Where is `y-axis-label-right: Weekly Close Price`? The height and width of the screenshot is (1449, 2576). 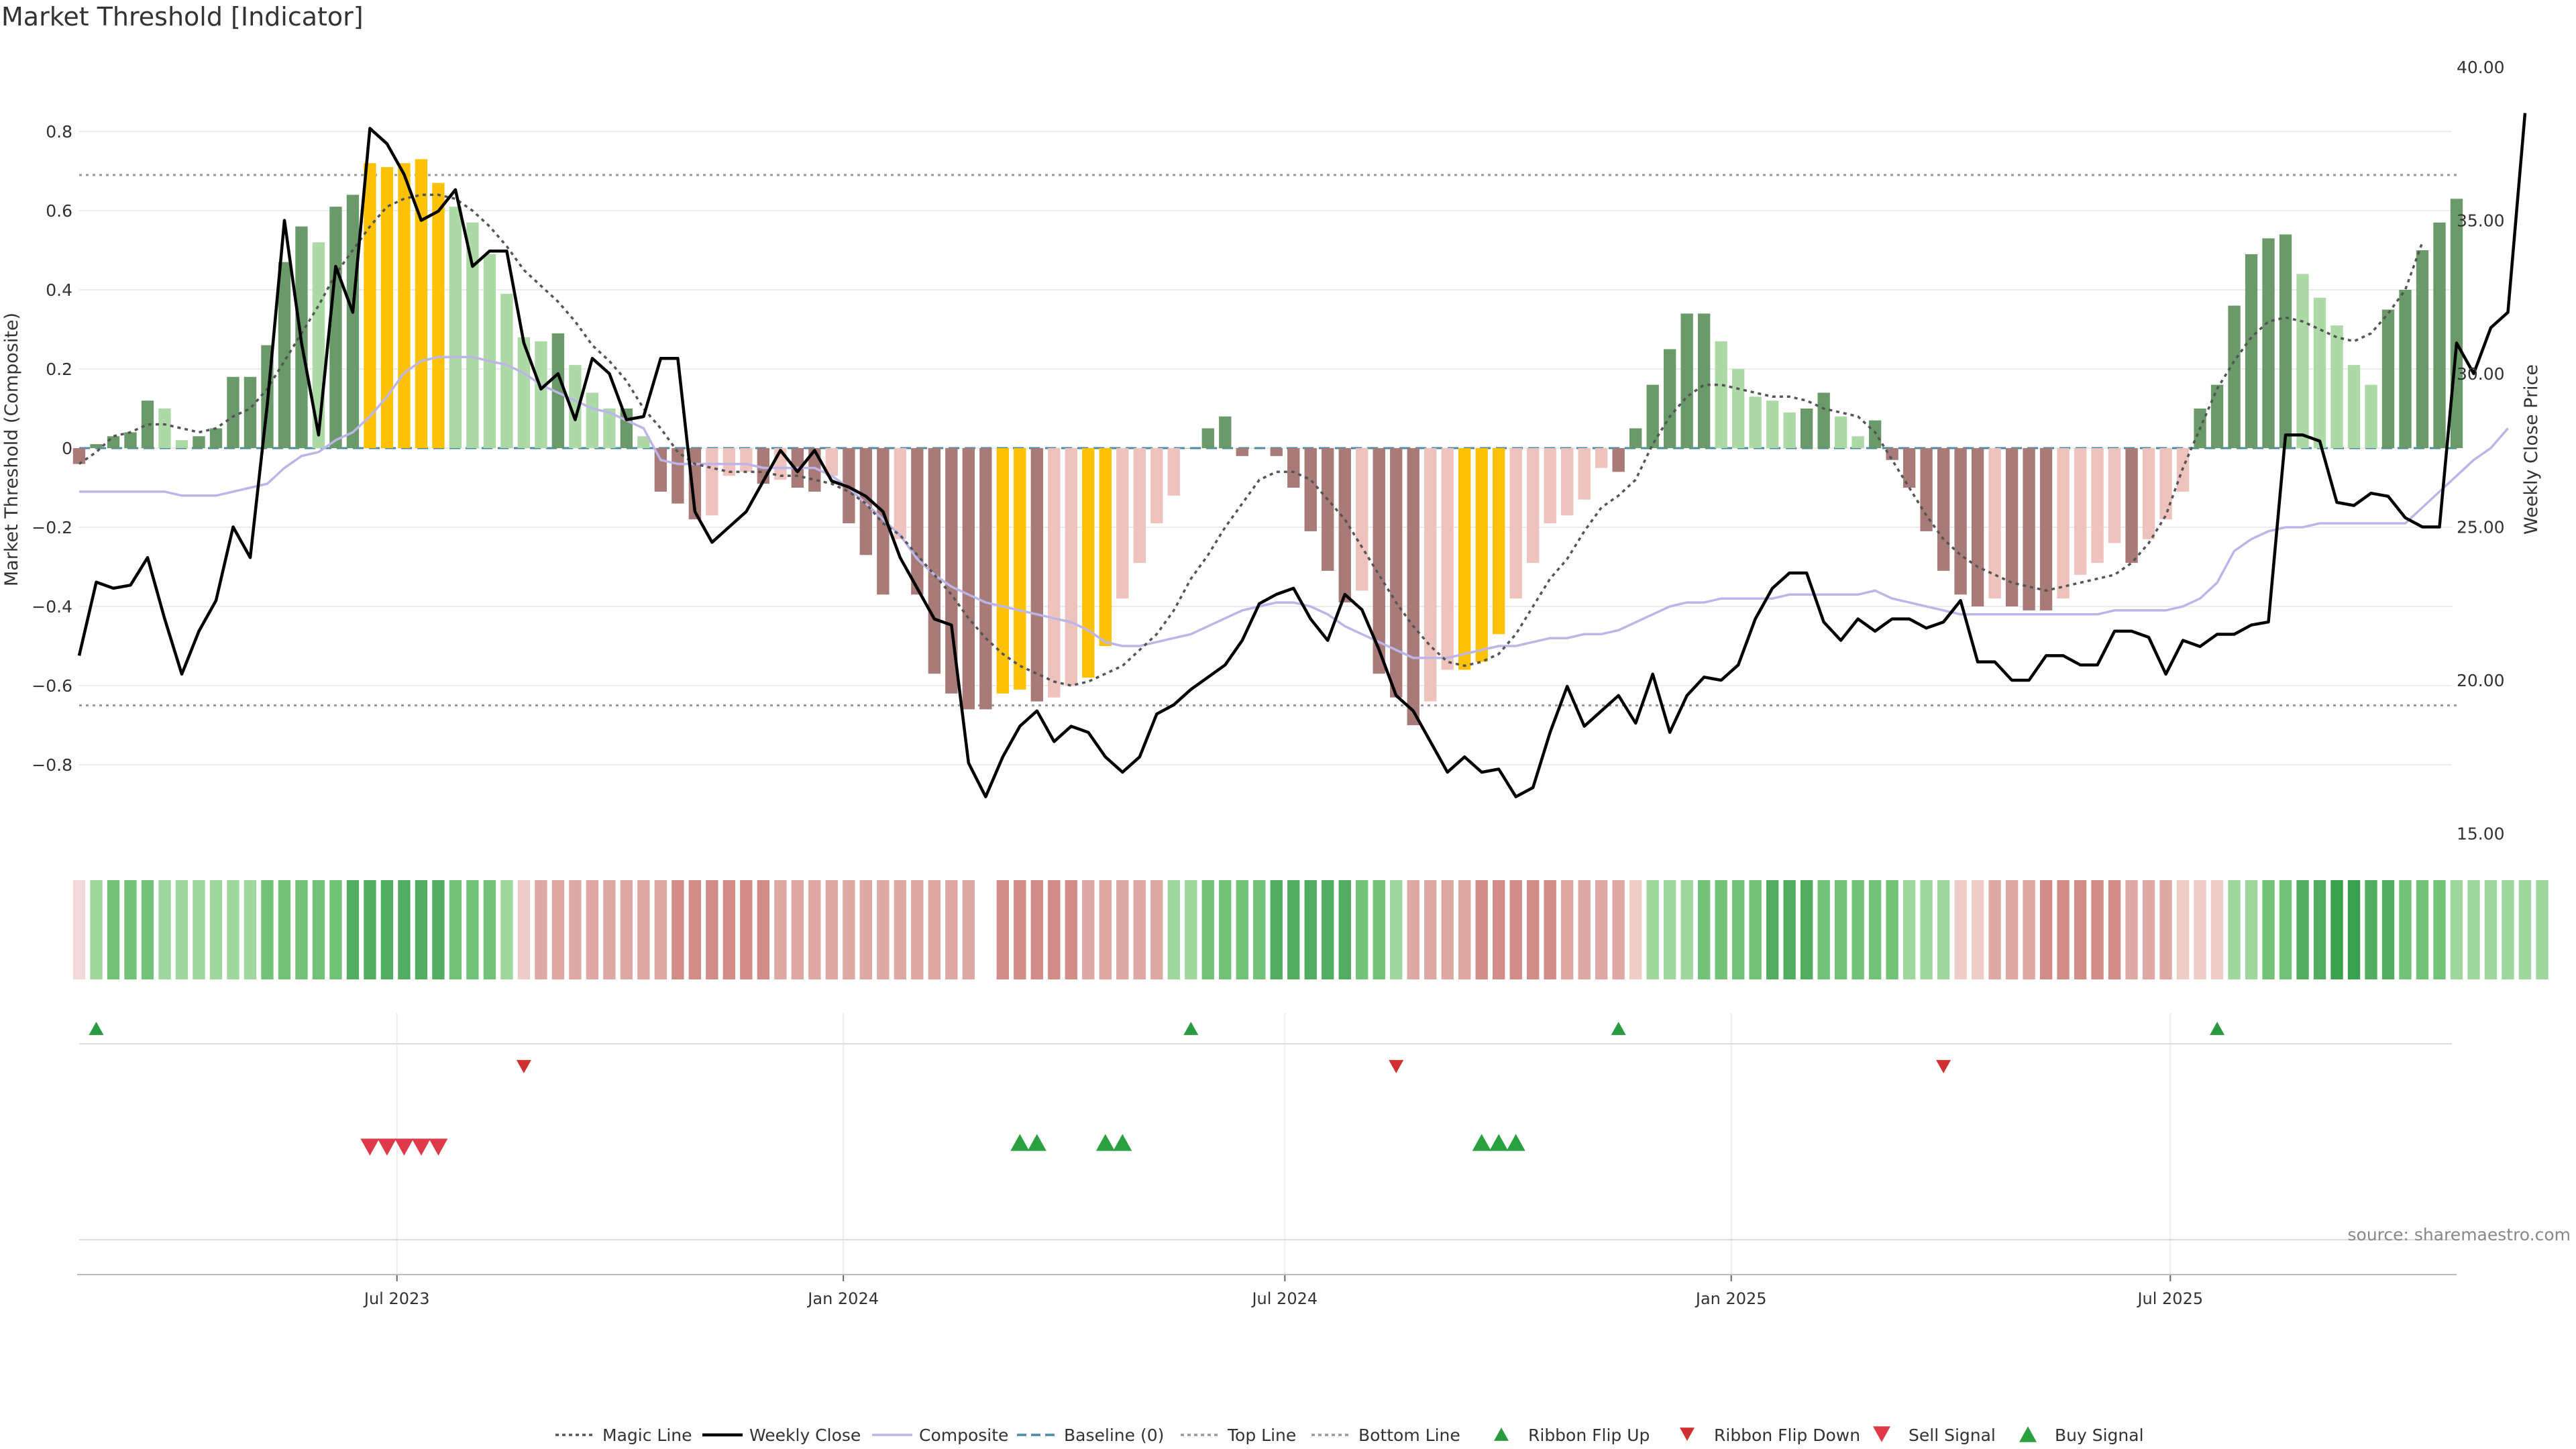
y-axis-label-right: Weekly Close Price is located at coordinates (2531, 449).